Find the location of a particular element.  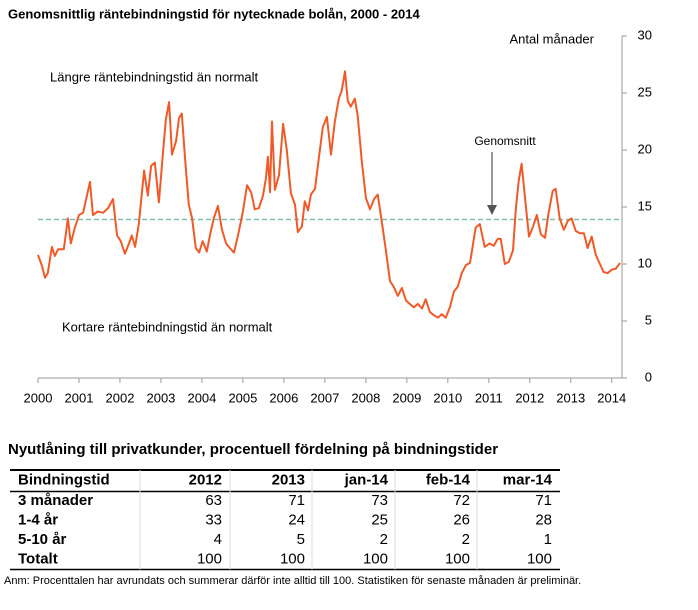

y-tick-label: 25 is located at coordinates (645, 91).